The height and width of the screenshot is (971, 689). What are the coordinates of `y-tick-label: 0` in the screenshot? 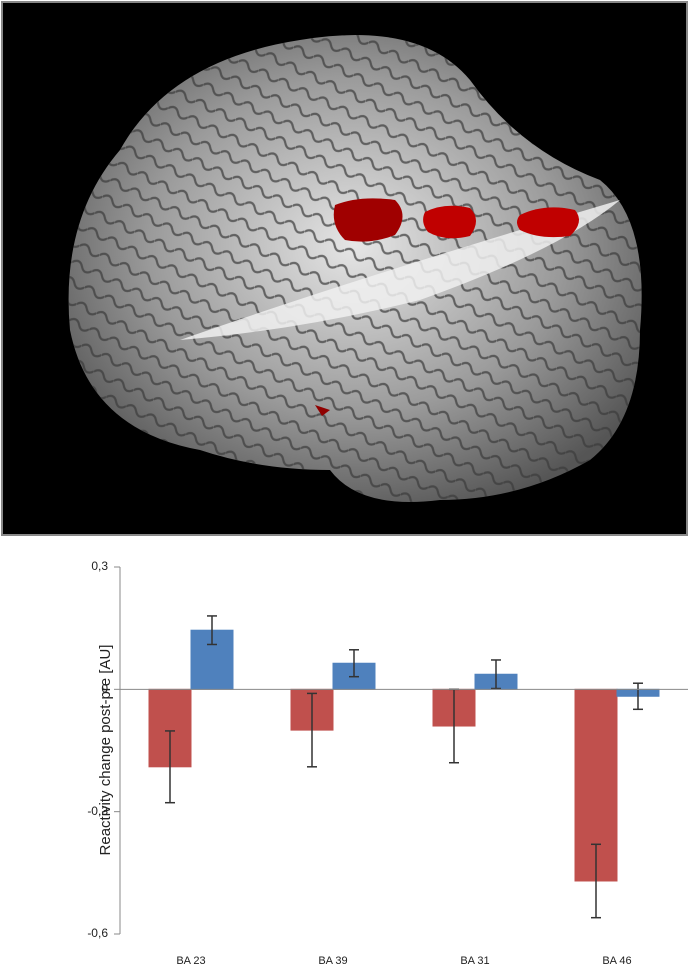 It's located at (104, 689).